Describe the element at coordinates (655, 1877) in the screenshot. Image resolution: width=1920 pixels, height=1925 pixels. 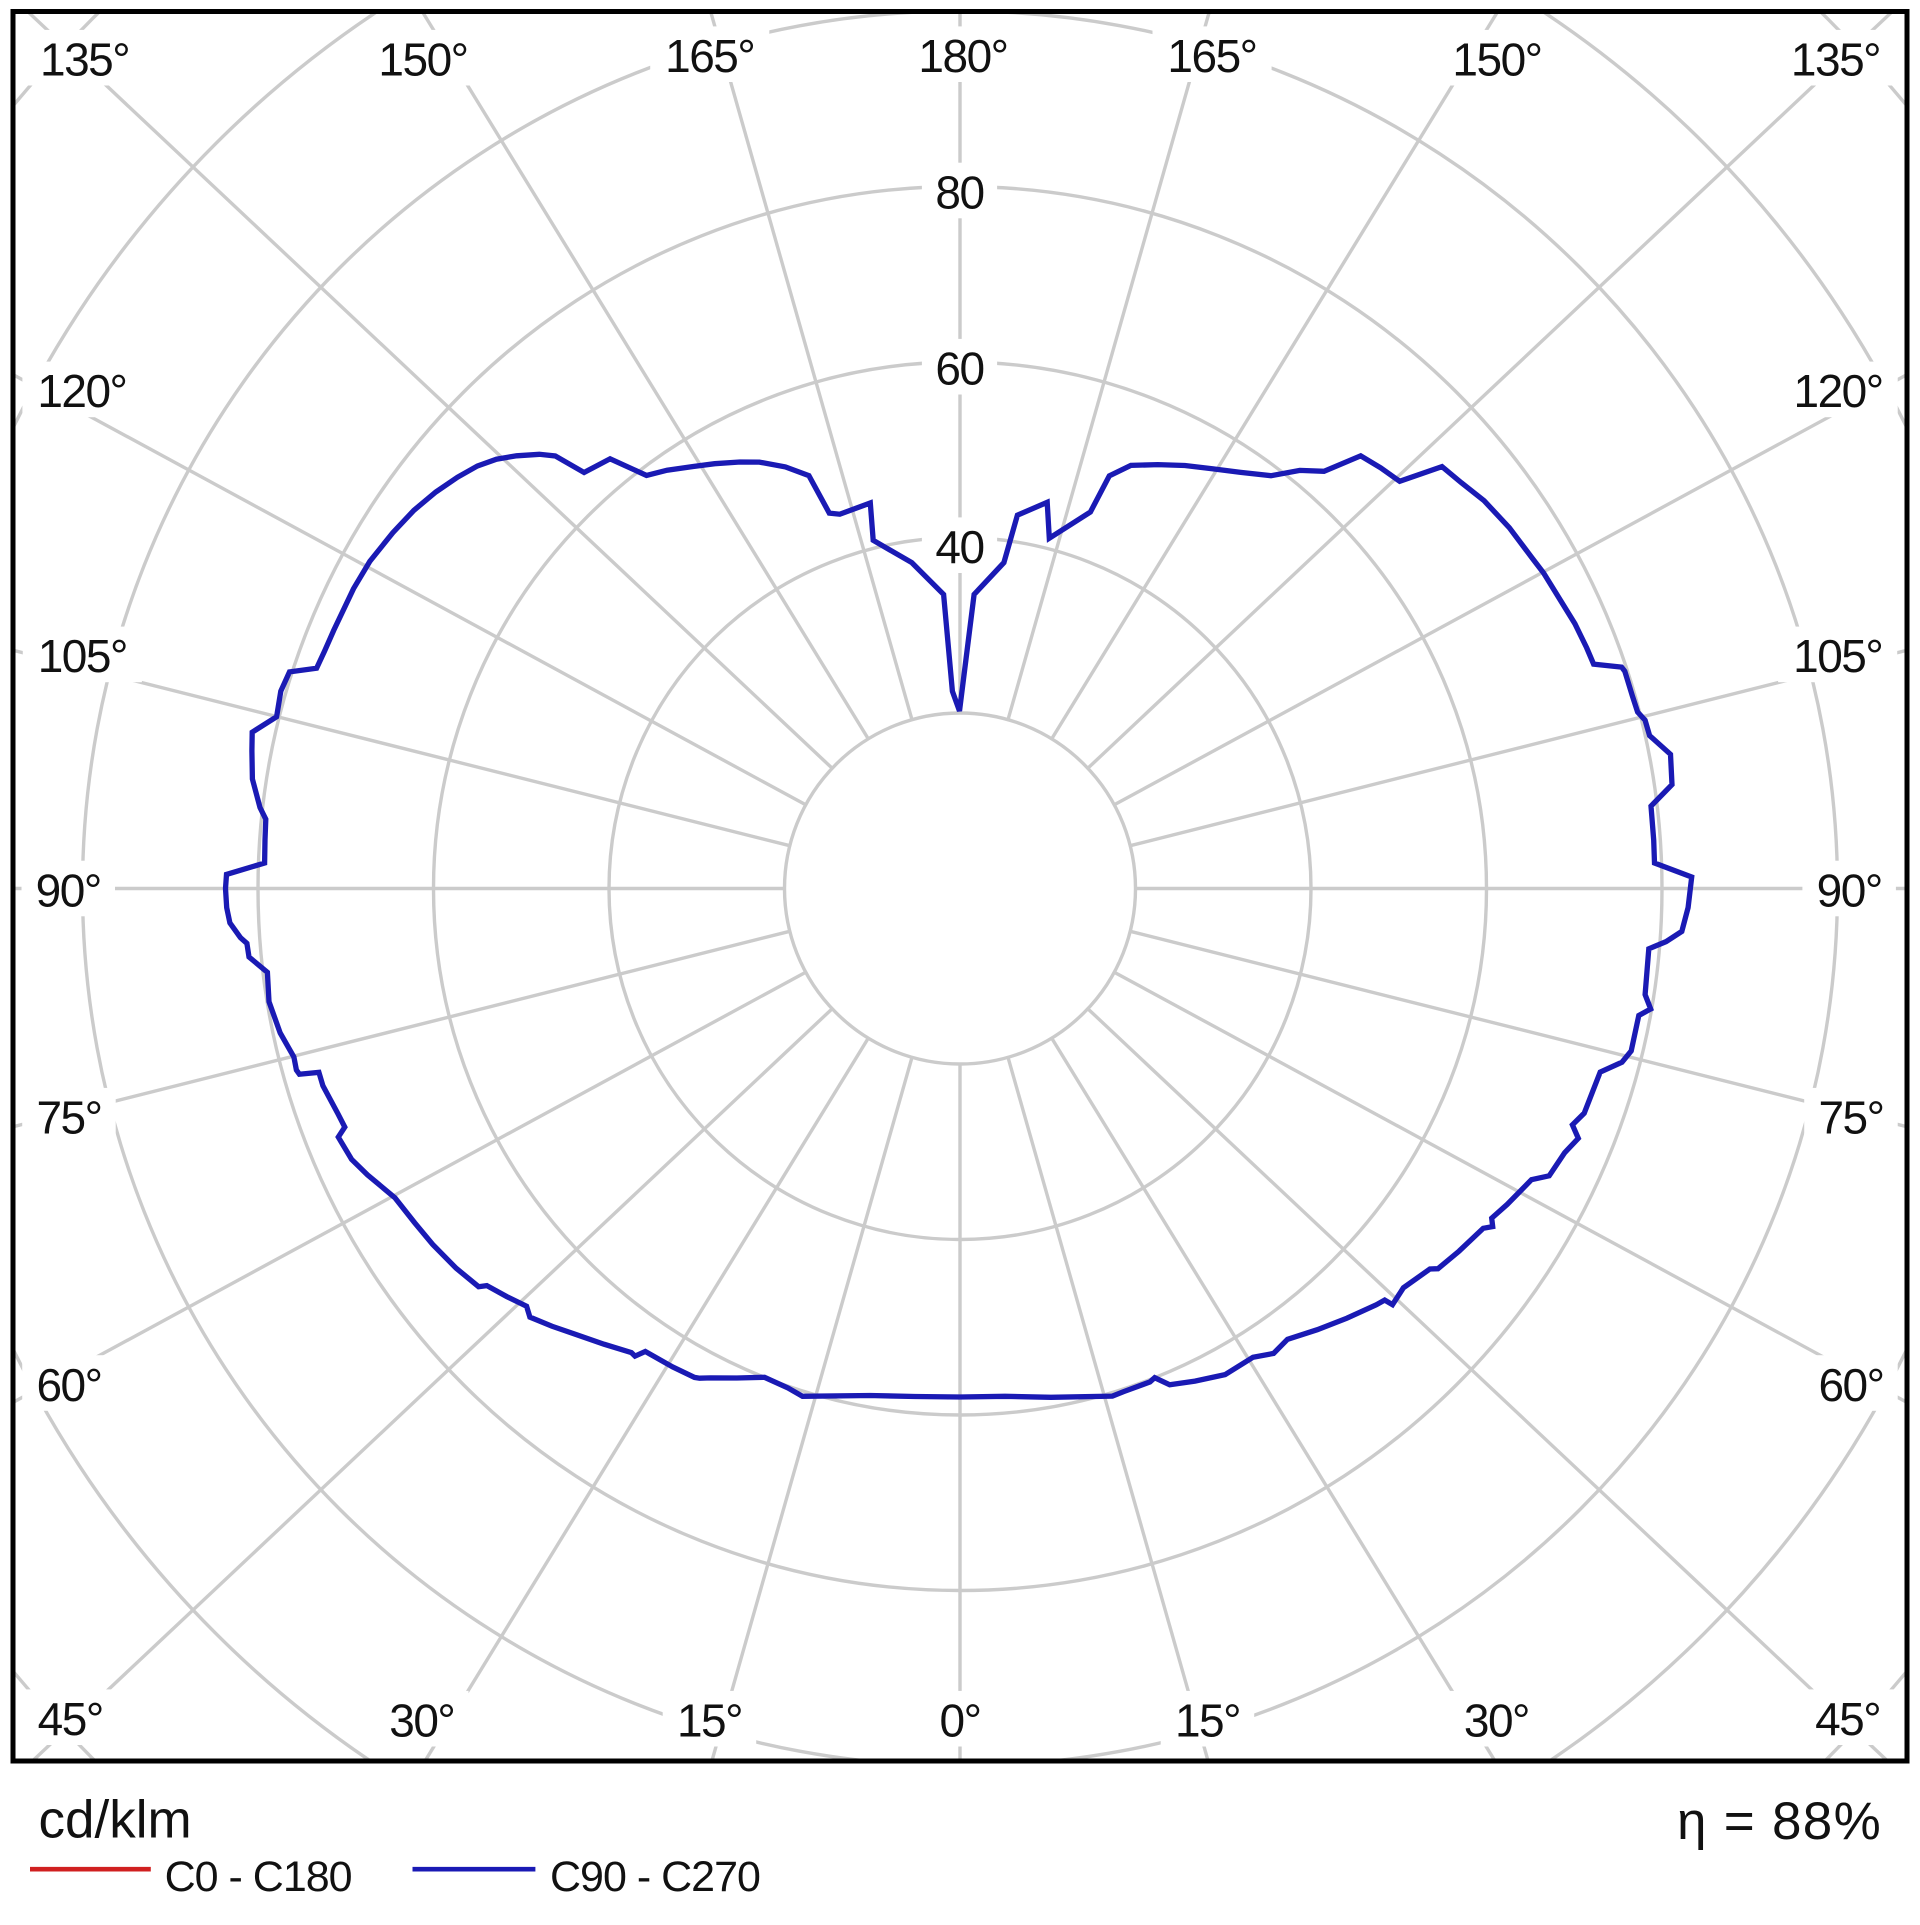
I see `svg-text: C90 - C270` at that location.